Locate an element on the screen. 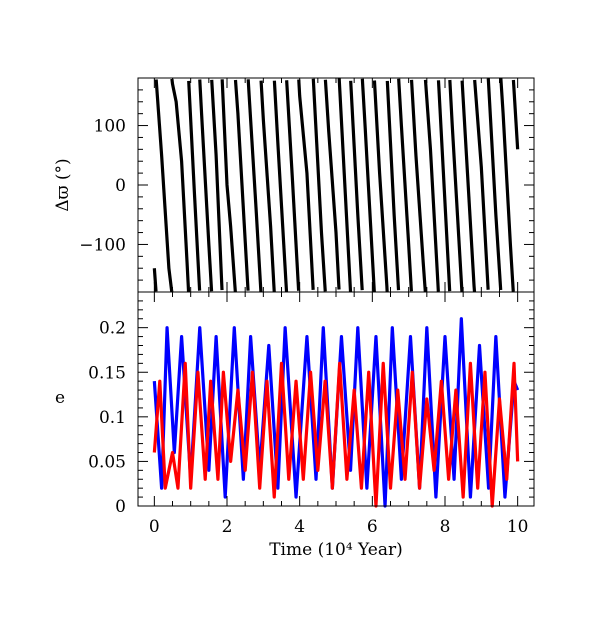  top-y-axis-label: Δϖ (°) is located at coordinates (63, 184).